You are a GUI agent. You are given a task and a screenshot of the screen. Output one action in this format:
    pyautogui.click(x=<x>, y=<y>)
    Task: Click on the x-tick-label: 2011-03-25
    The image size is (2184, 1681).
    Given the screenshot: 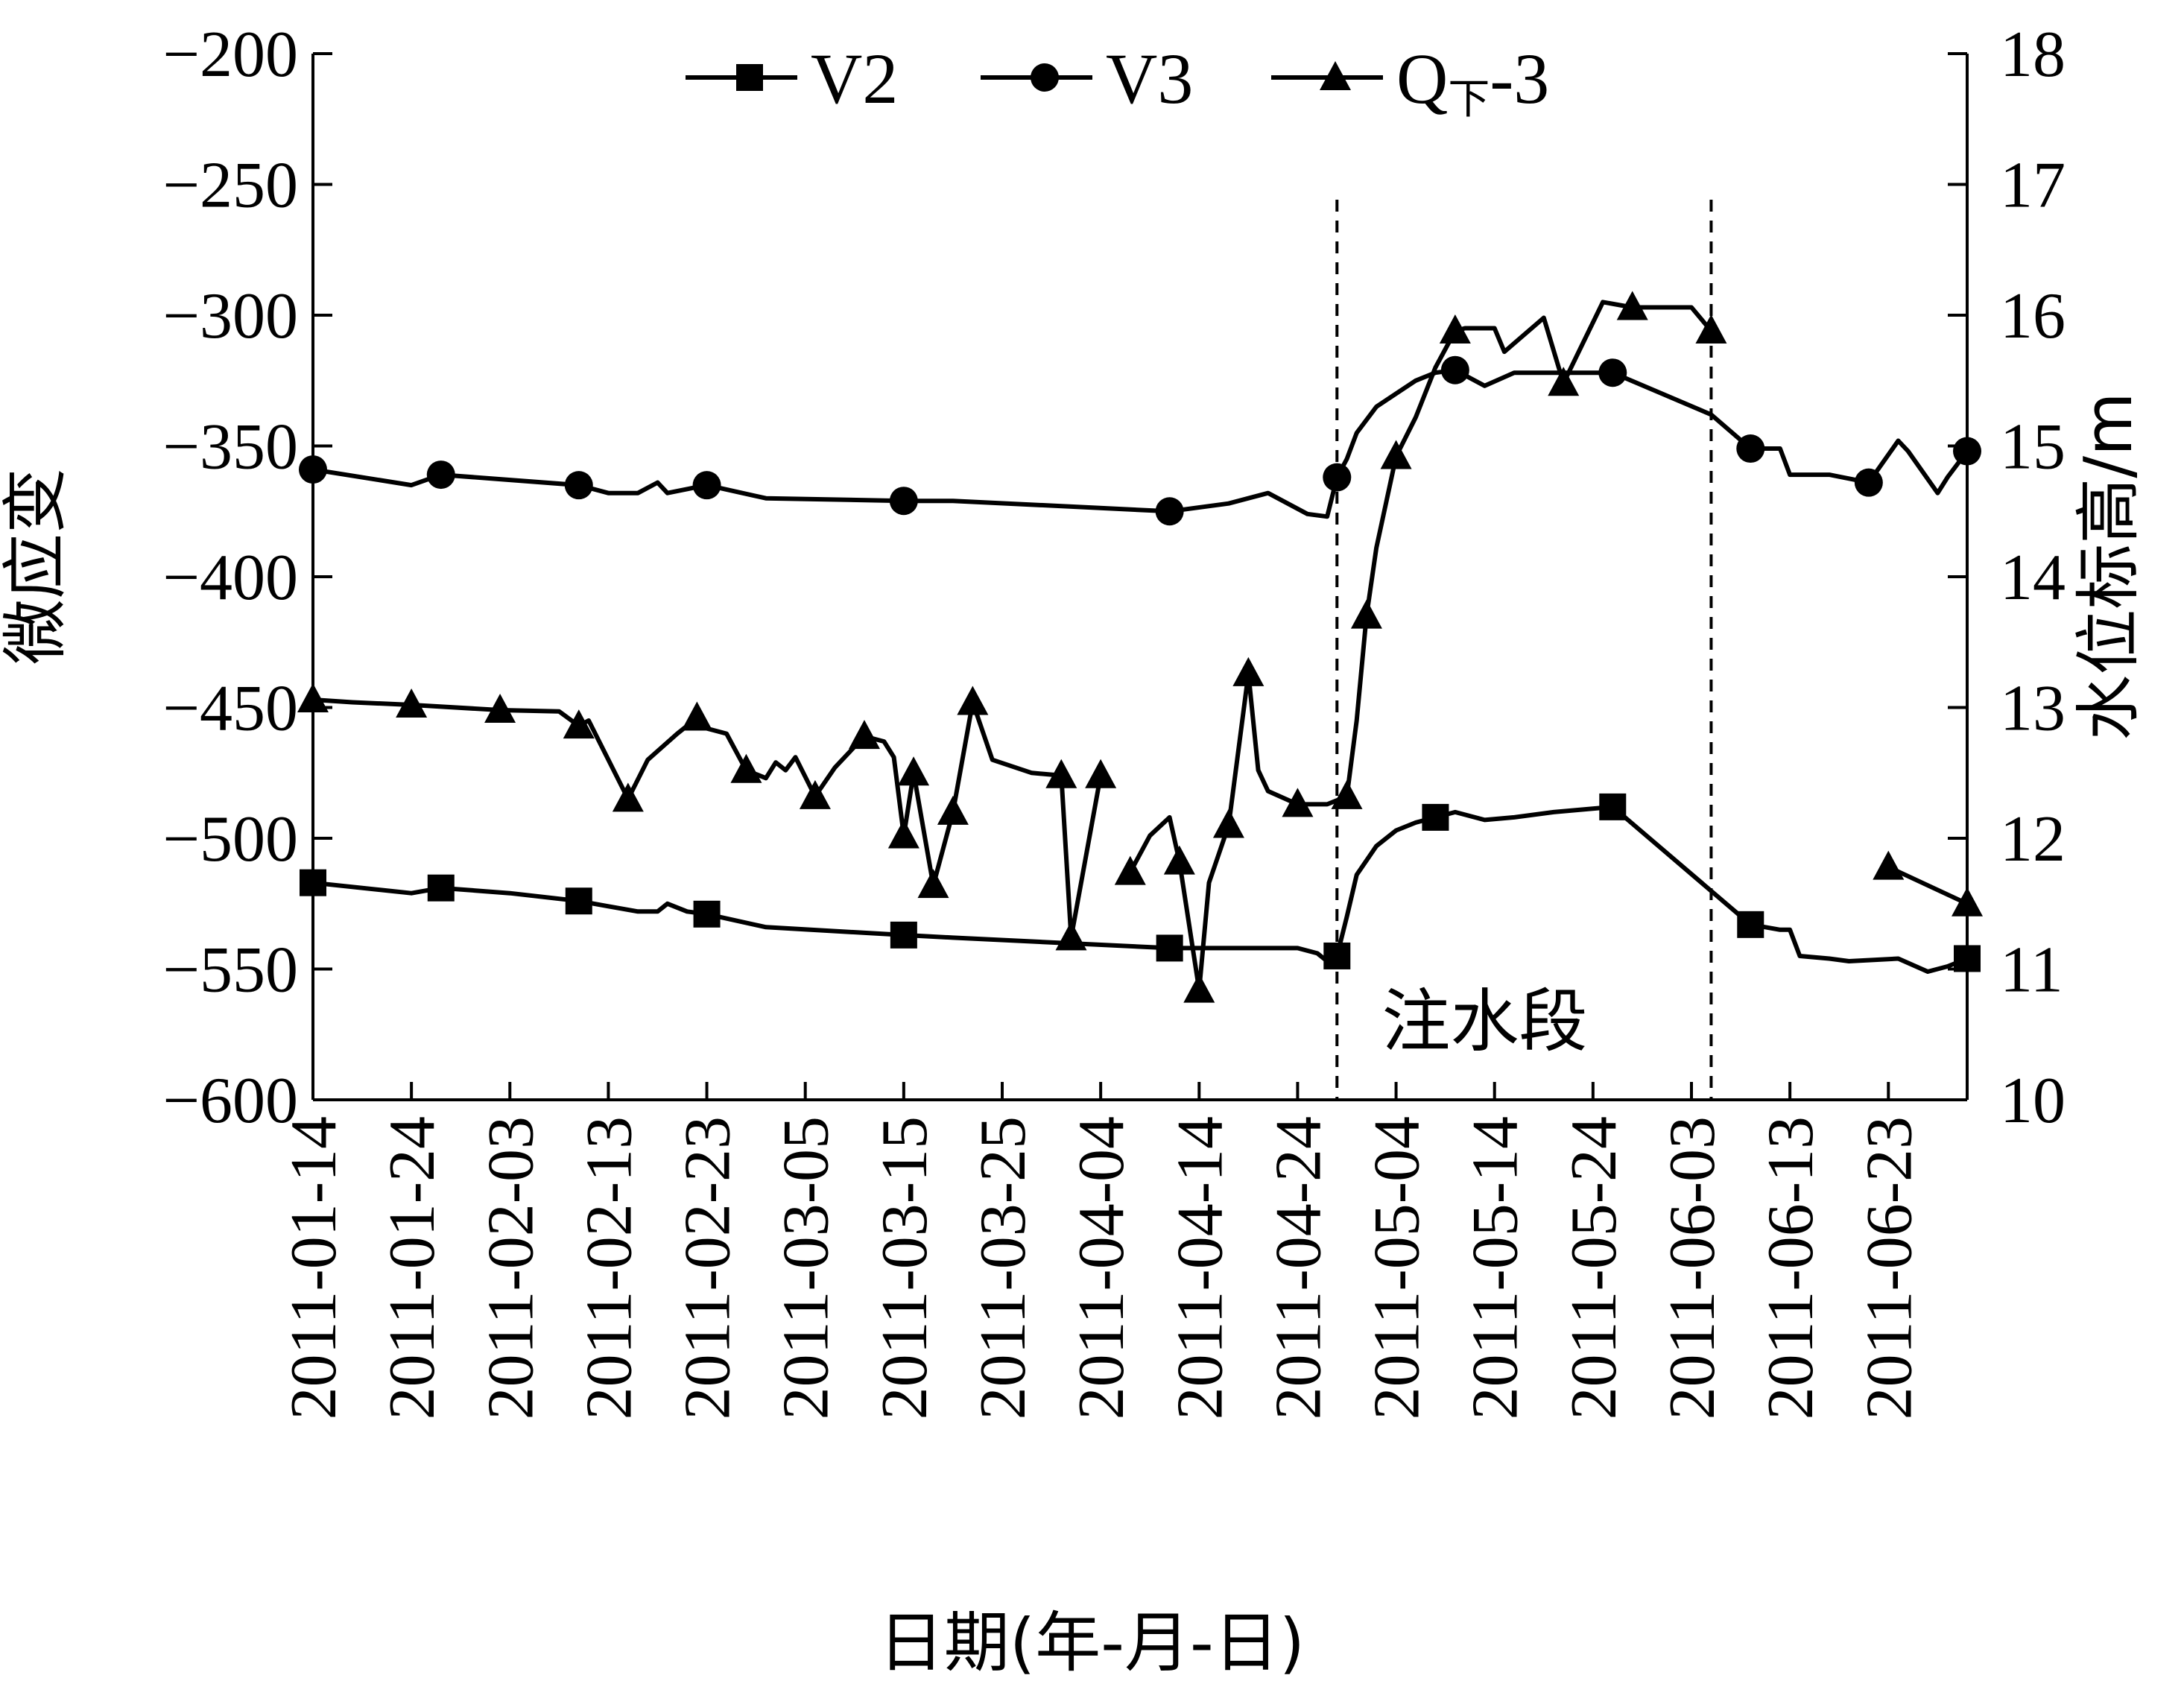 What is the action you would take?
    pyautogui.click(x=1003, y=1267)
    